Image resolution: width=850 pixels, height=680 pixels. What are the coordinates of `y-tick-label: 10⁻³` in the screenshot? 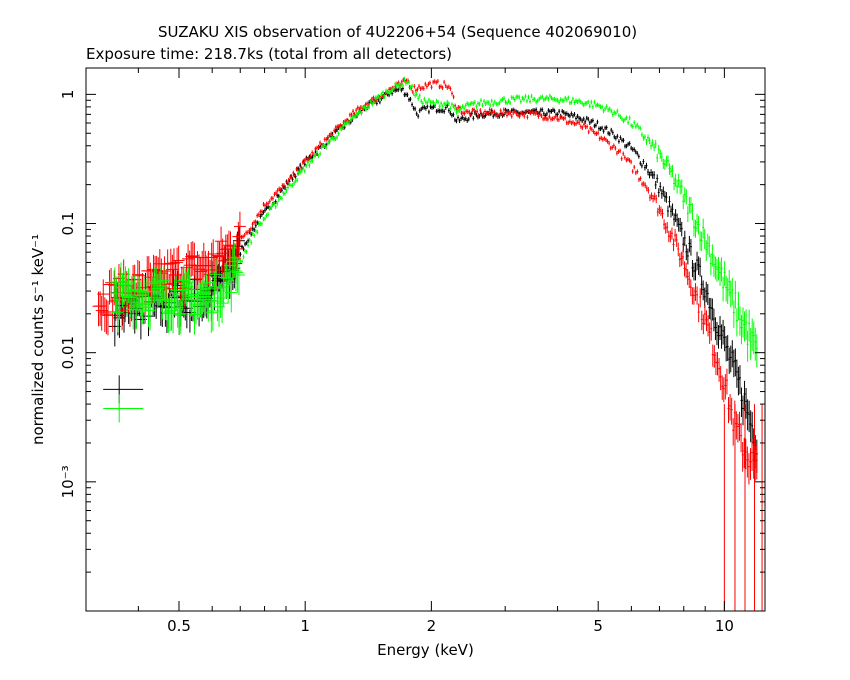 It's located at (68, 481).